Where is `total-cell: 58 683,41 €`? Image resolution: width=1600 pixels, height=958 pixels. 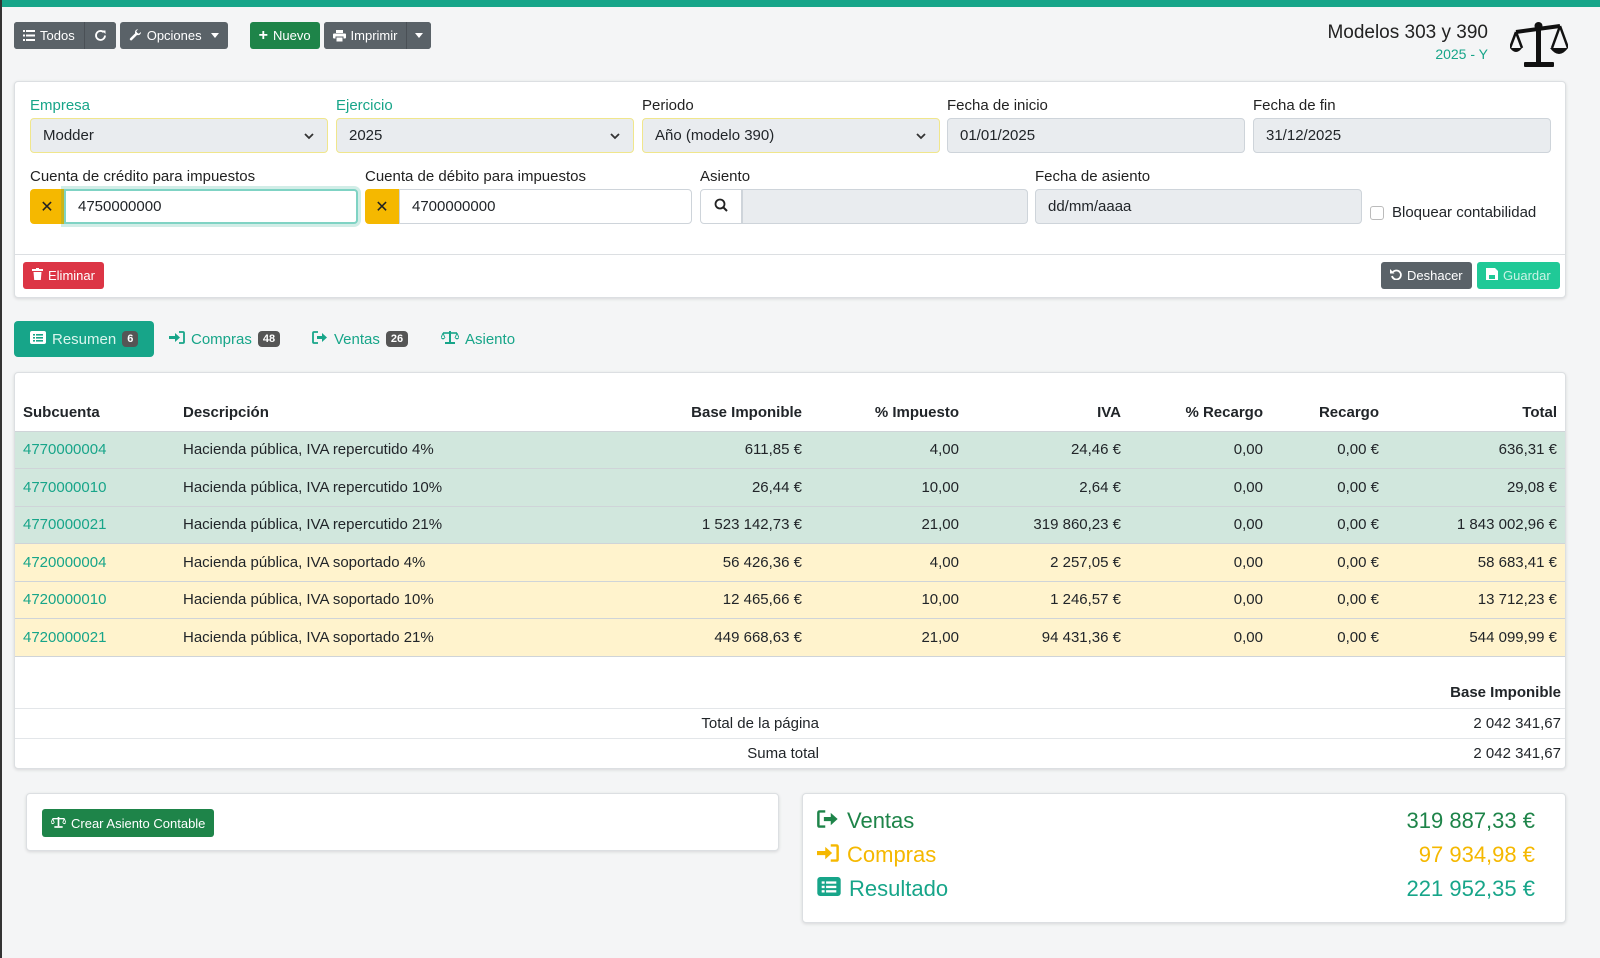
total-cell: 58 683,41 € is located at coordinates (1476, 562).